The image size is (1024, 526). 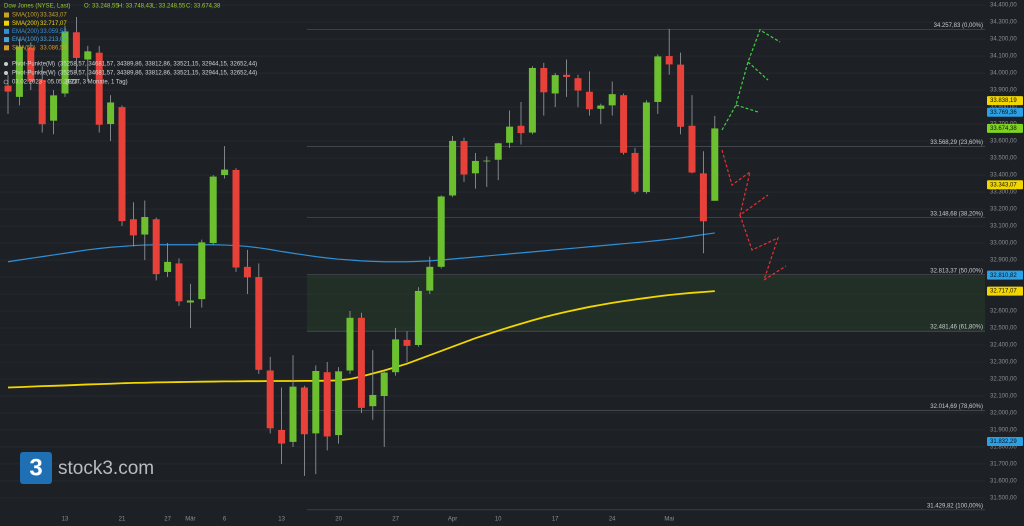 I want to click on y-tick-label: 34.000,00, so click(x=1003, y=74).